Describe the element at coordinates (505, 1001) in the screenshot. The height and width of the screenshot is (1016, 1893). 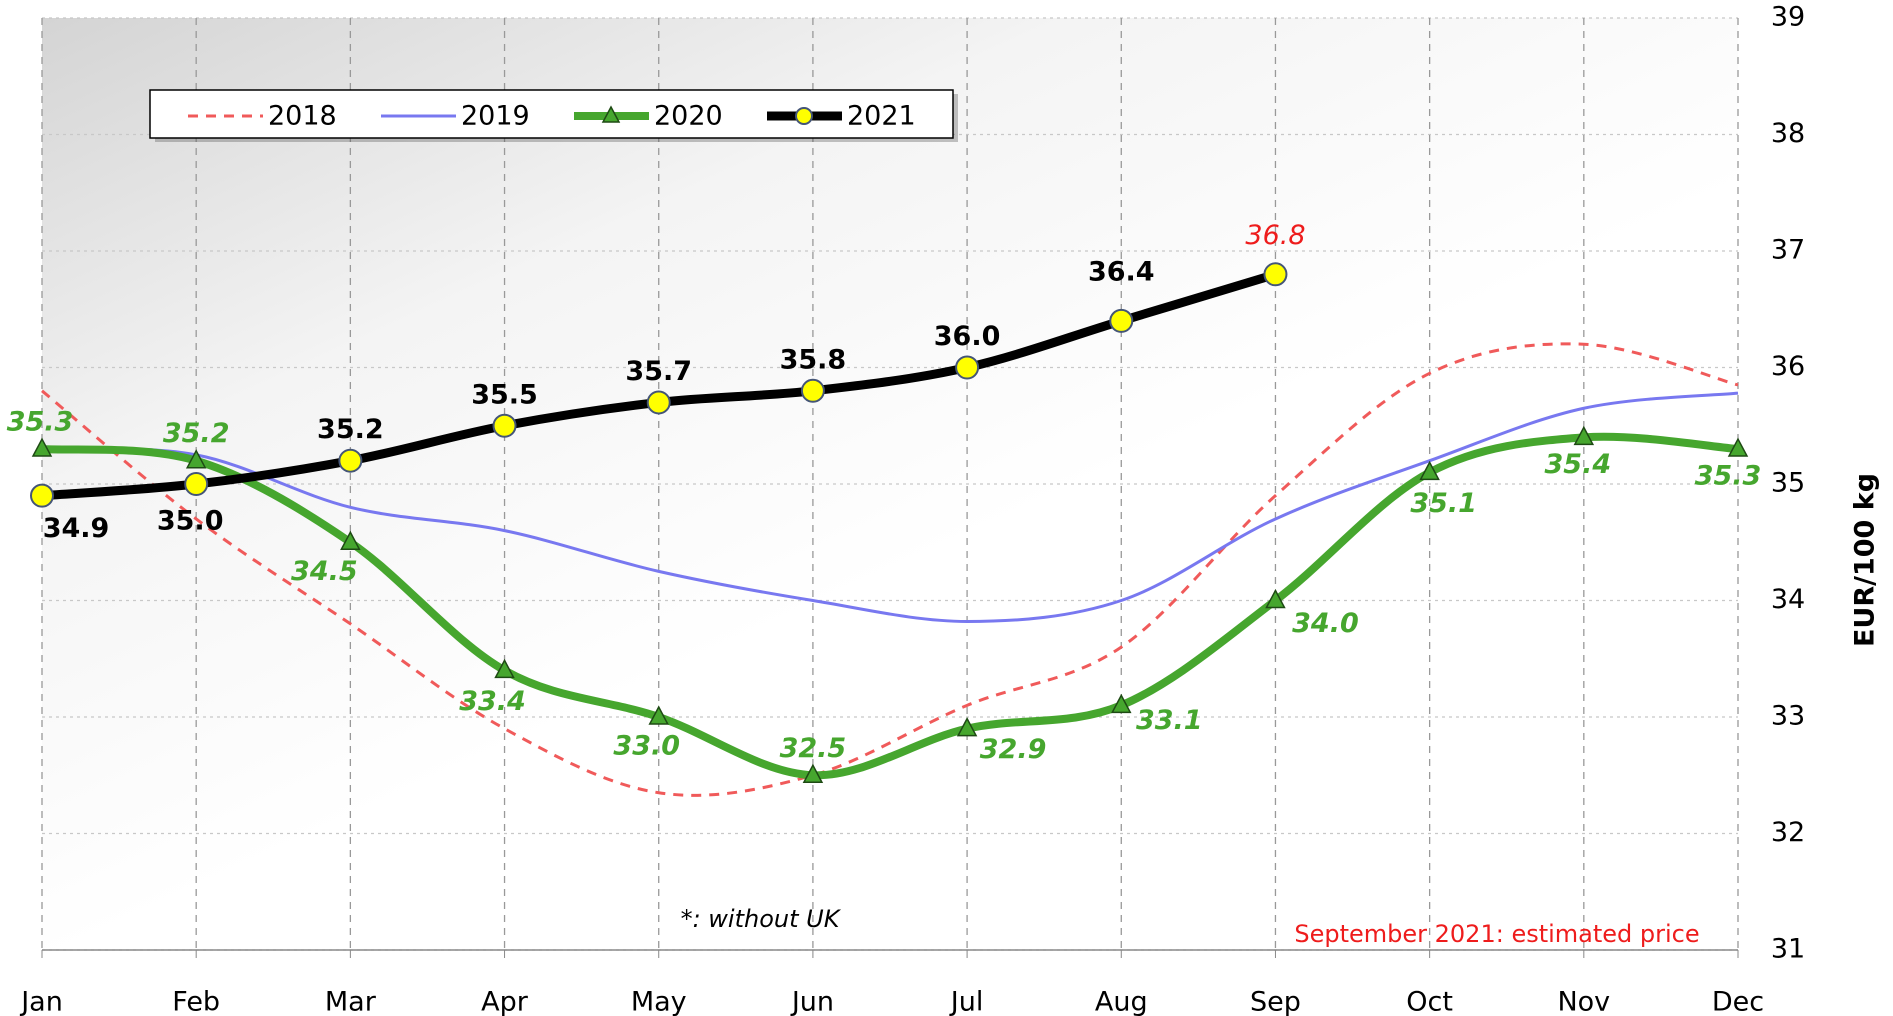
I see `x-tick-label: Apr` at that location.